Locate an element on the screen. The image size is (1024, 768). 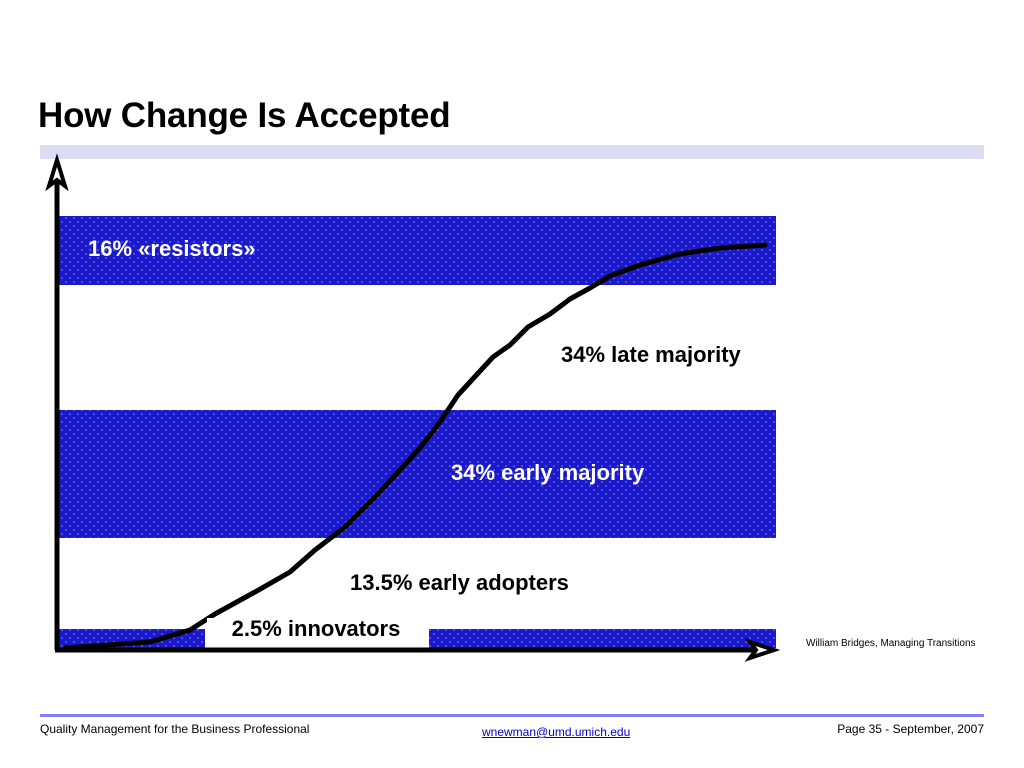
resistors-label: 16% «resistors» is located at coordinates (172, 248).